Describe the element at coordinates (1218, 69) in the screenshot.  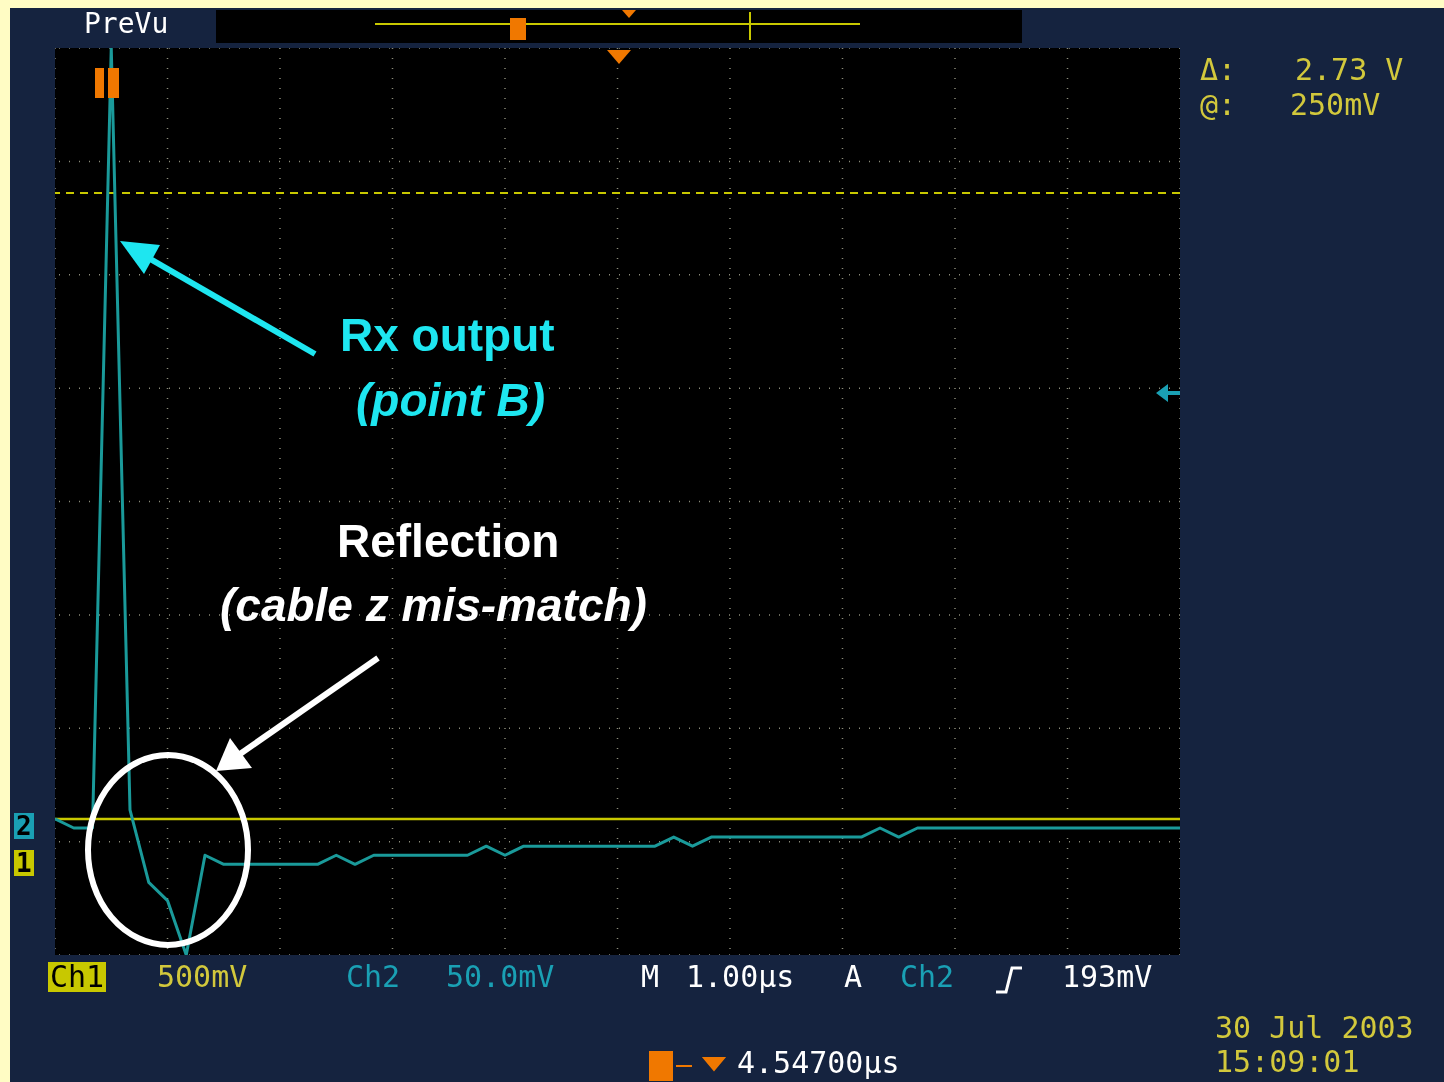
I see `text: Δ:` at that location.